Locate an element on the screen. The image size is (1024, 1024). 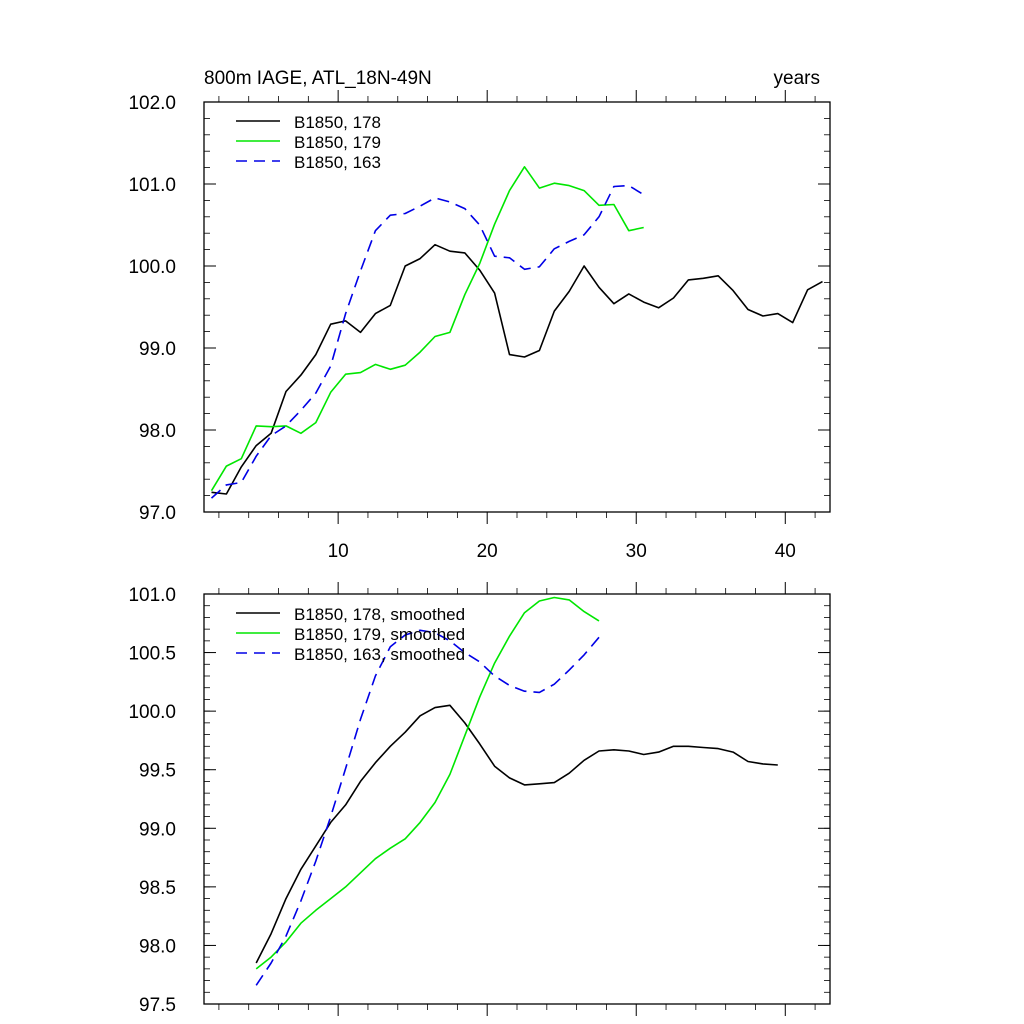
x-tick-label: 10 is located at coordinates (338, 551).